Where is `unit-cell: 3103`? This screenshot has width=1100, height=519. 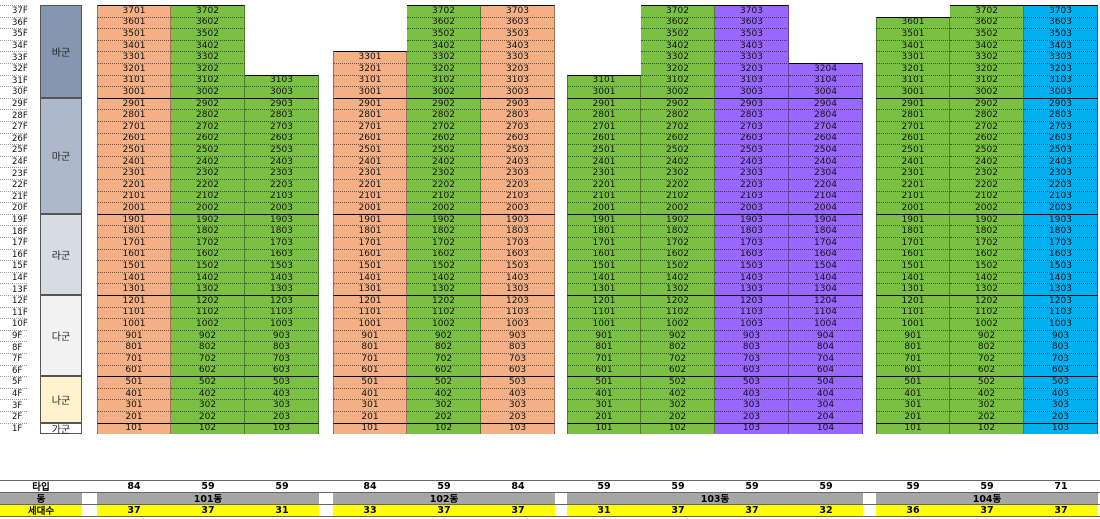 unit-cell: 3103 is located at coordinates (282, 80).